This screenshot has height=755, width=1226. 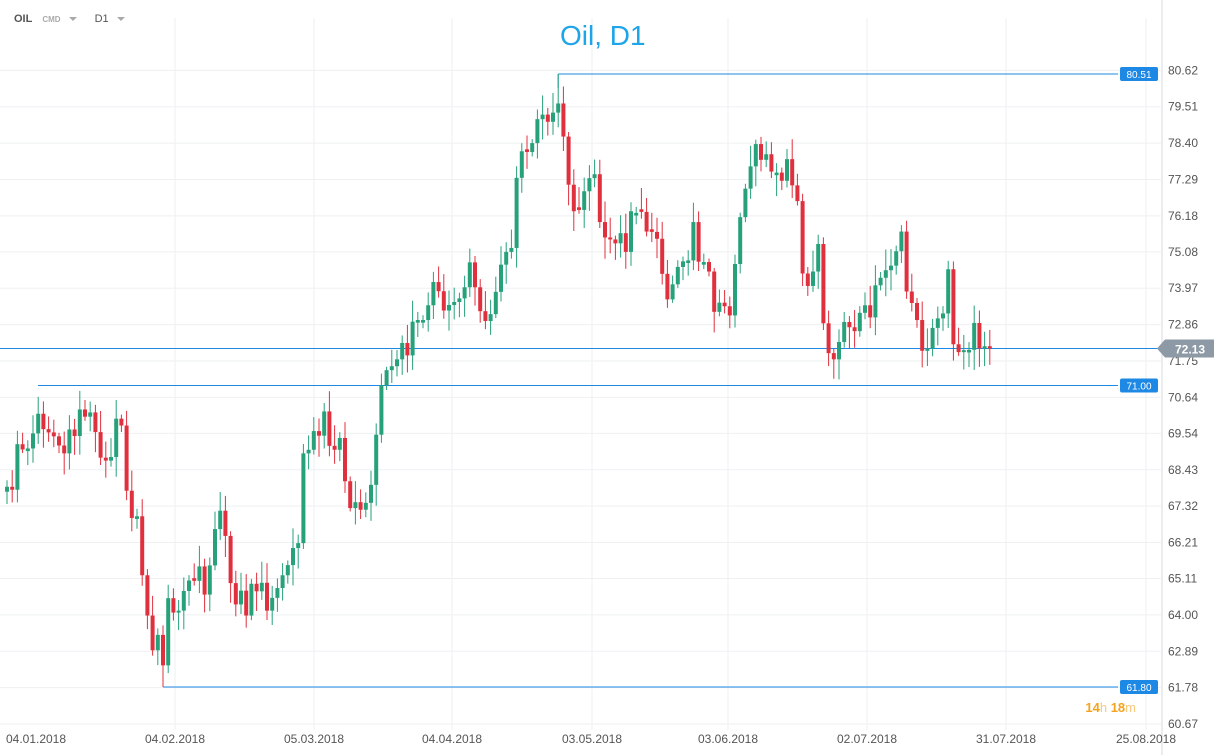 I want to click on symbol-label: OIL, so click(x=23, y=19).